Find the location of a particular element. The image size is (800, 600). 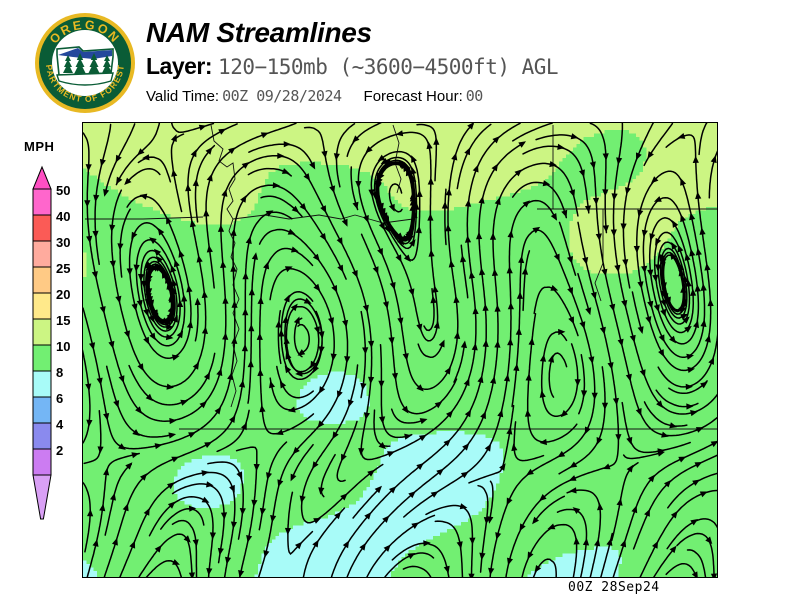

forecast-hour-label: Forecast Hour: is located at coordinates (413, 96).